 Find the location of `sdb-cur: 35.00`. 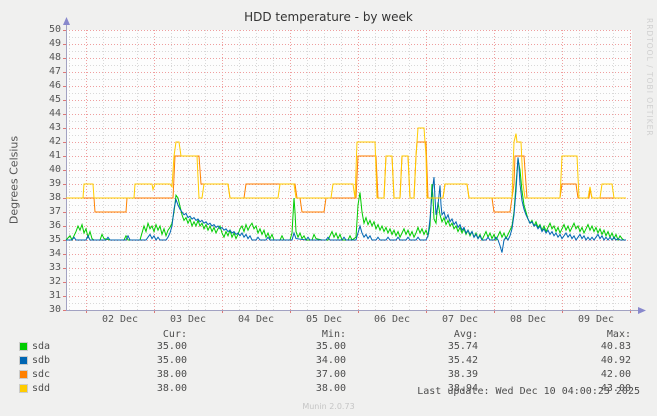

sdb-cur: 35.00 is located at coordinates (171, 360).